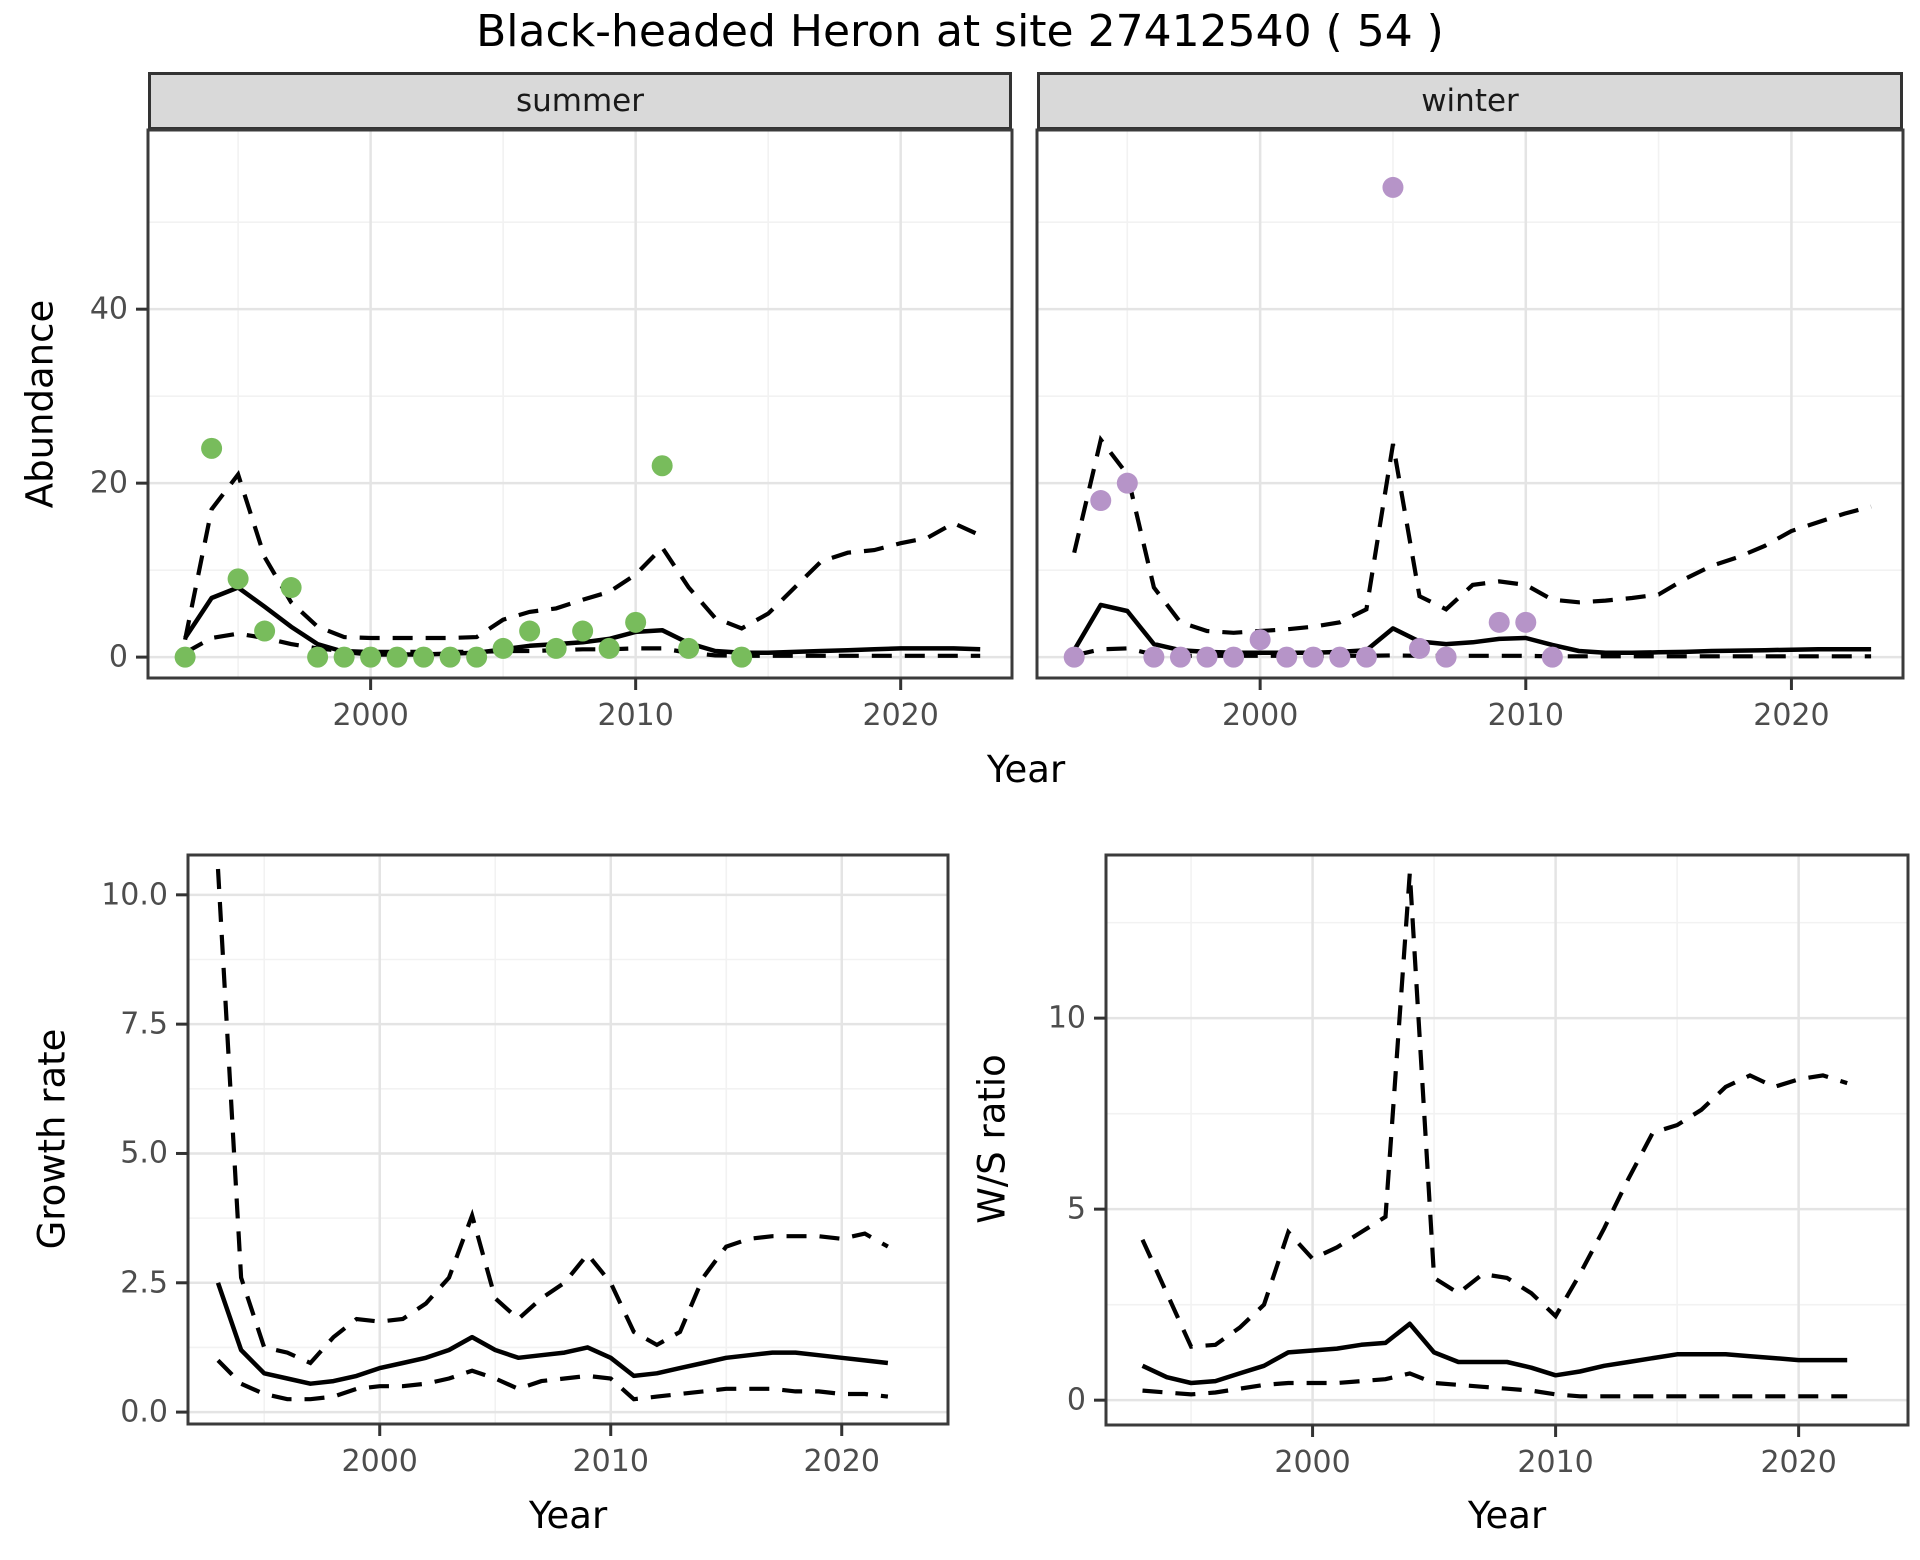  Describe the element at coordinates (1066, 1018) in the screenshot. I see `y-tick-label-ws: 10` at that location.